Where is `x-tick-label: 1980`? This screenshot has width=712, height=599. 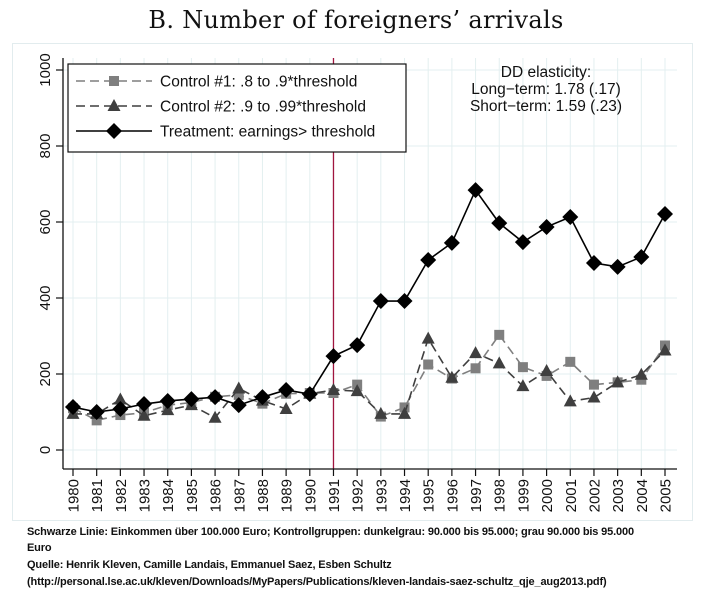
x-tick-label: 1980 is located at coordinates (74, 495).